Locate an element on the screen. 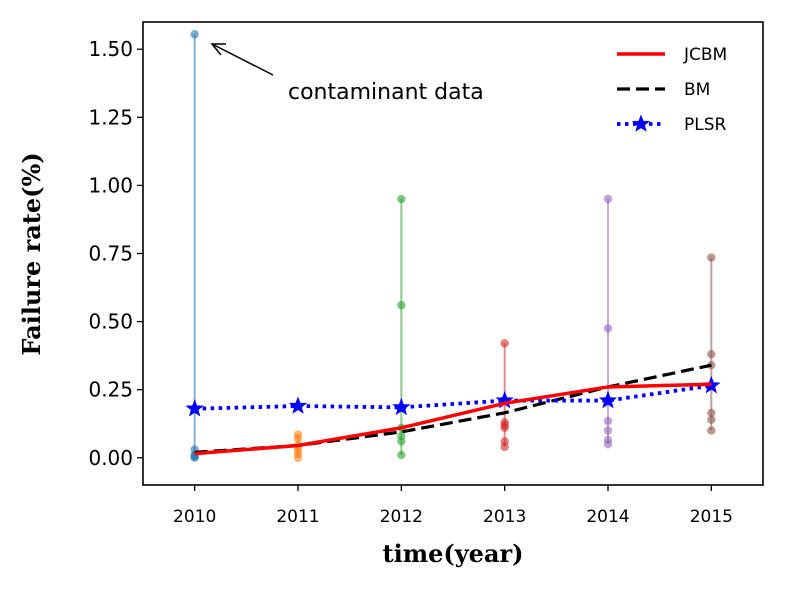 This screenshot has width=786, height=589. x-tick-label: 2015 is located at coordinates (711, 517).